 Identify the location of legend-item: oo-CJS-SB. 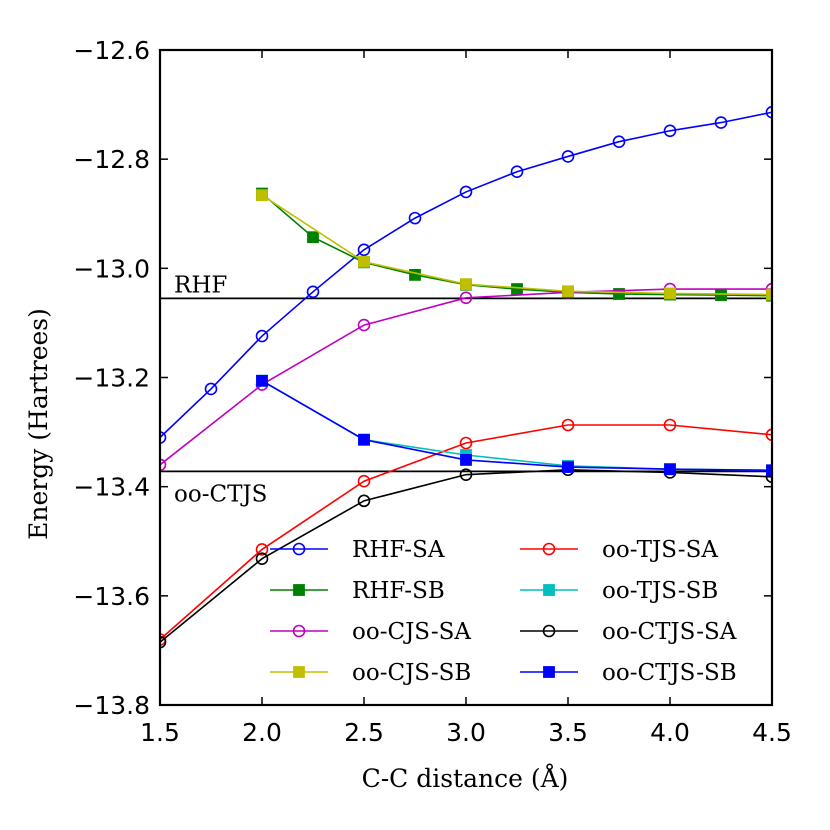
(370, 673).